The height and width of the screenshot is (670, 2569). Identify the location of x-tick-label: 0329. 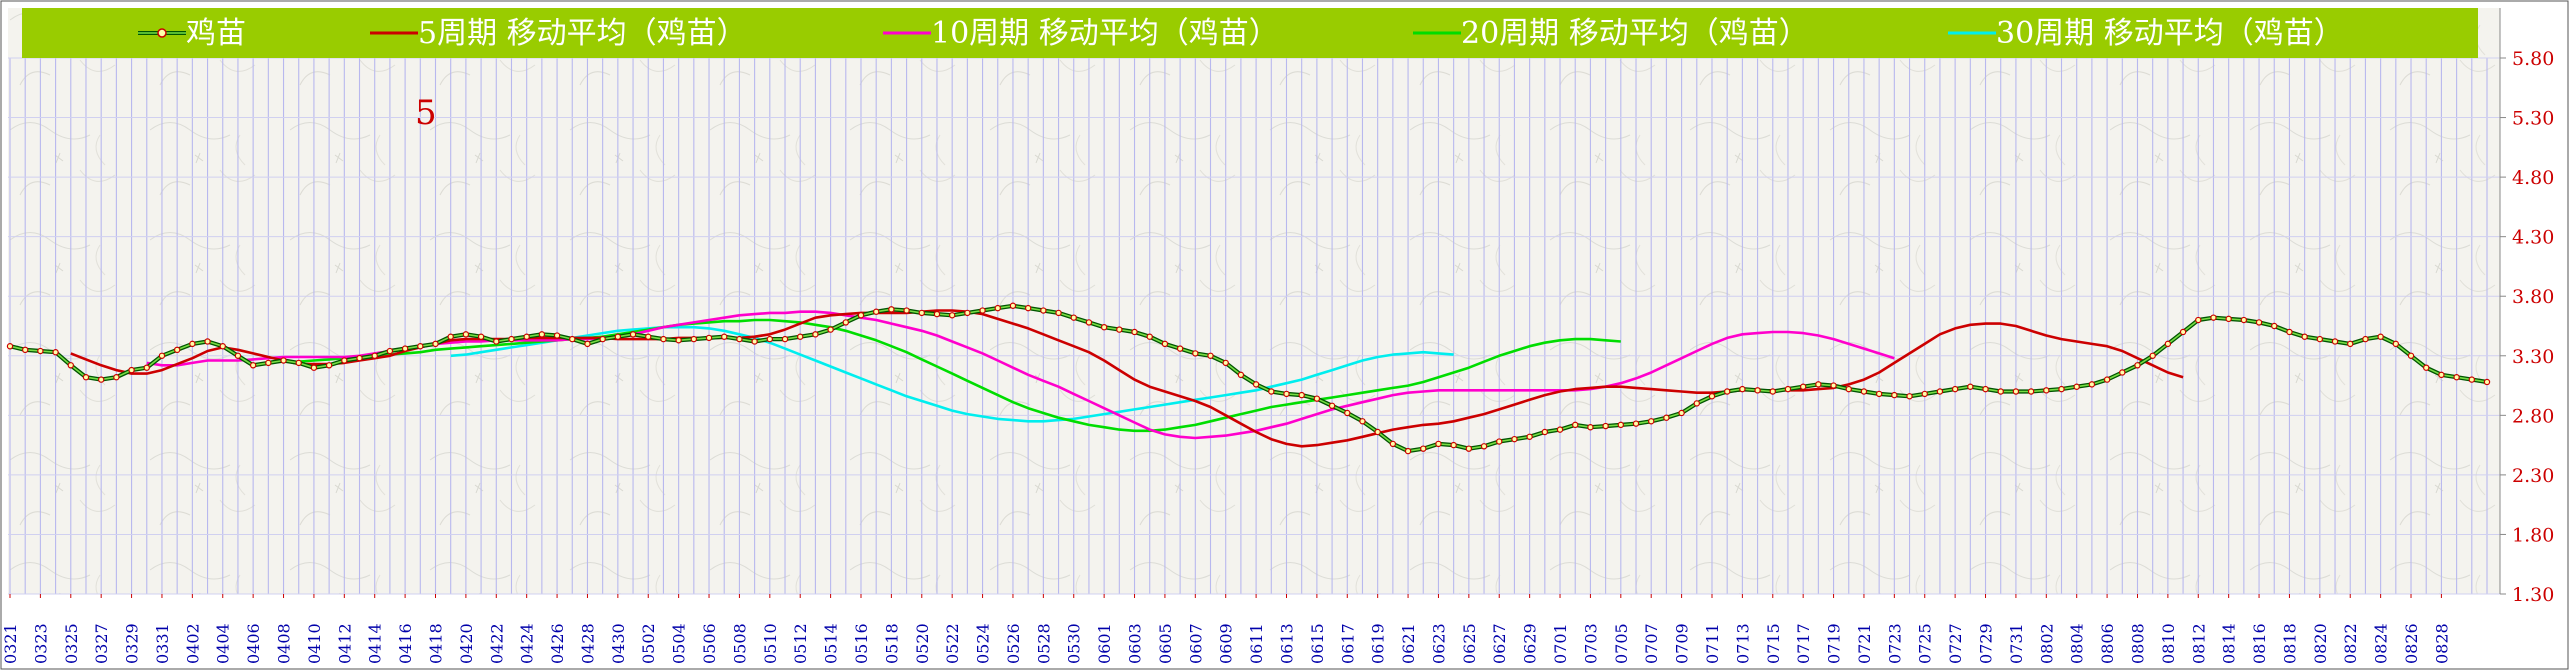
(132, 643).